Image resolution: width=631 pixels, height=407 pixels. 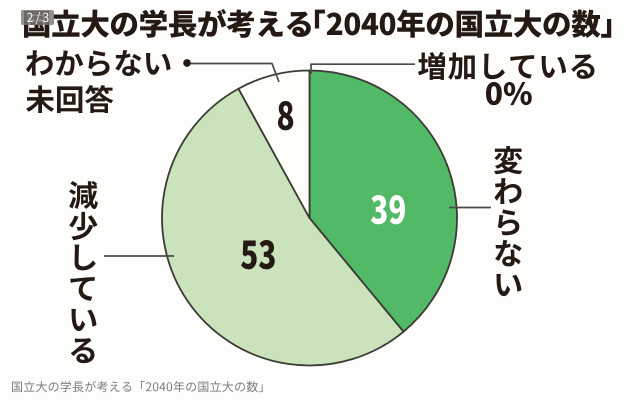 I want to click on leader-line-unknown, so click(x=233, y=72).